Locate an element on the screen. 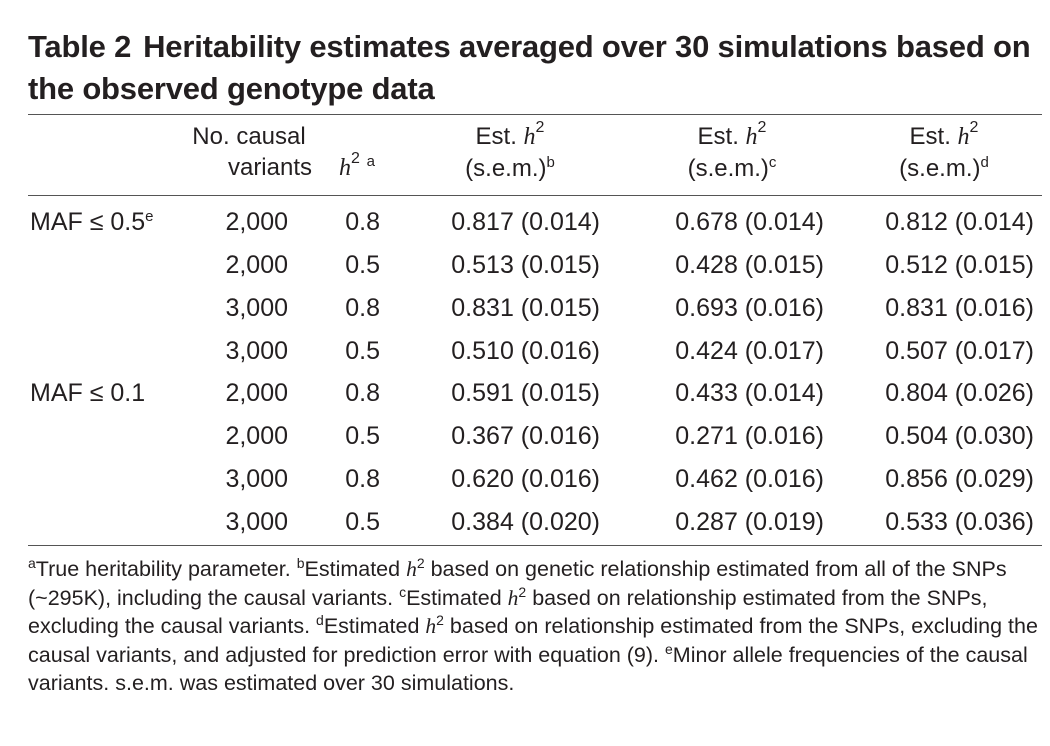  footnote-d-h: h is located at coordinates (431, 626).